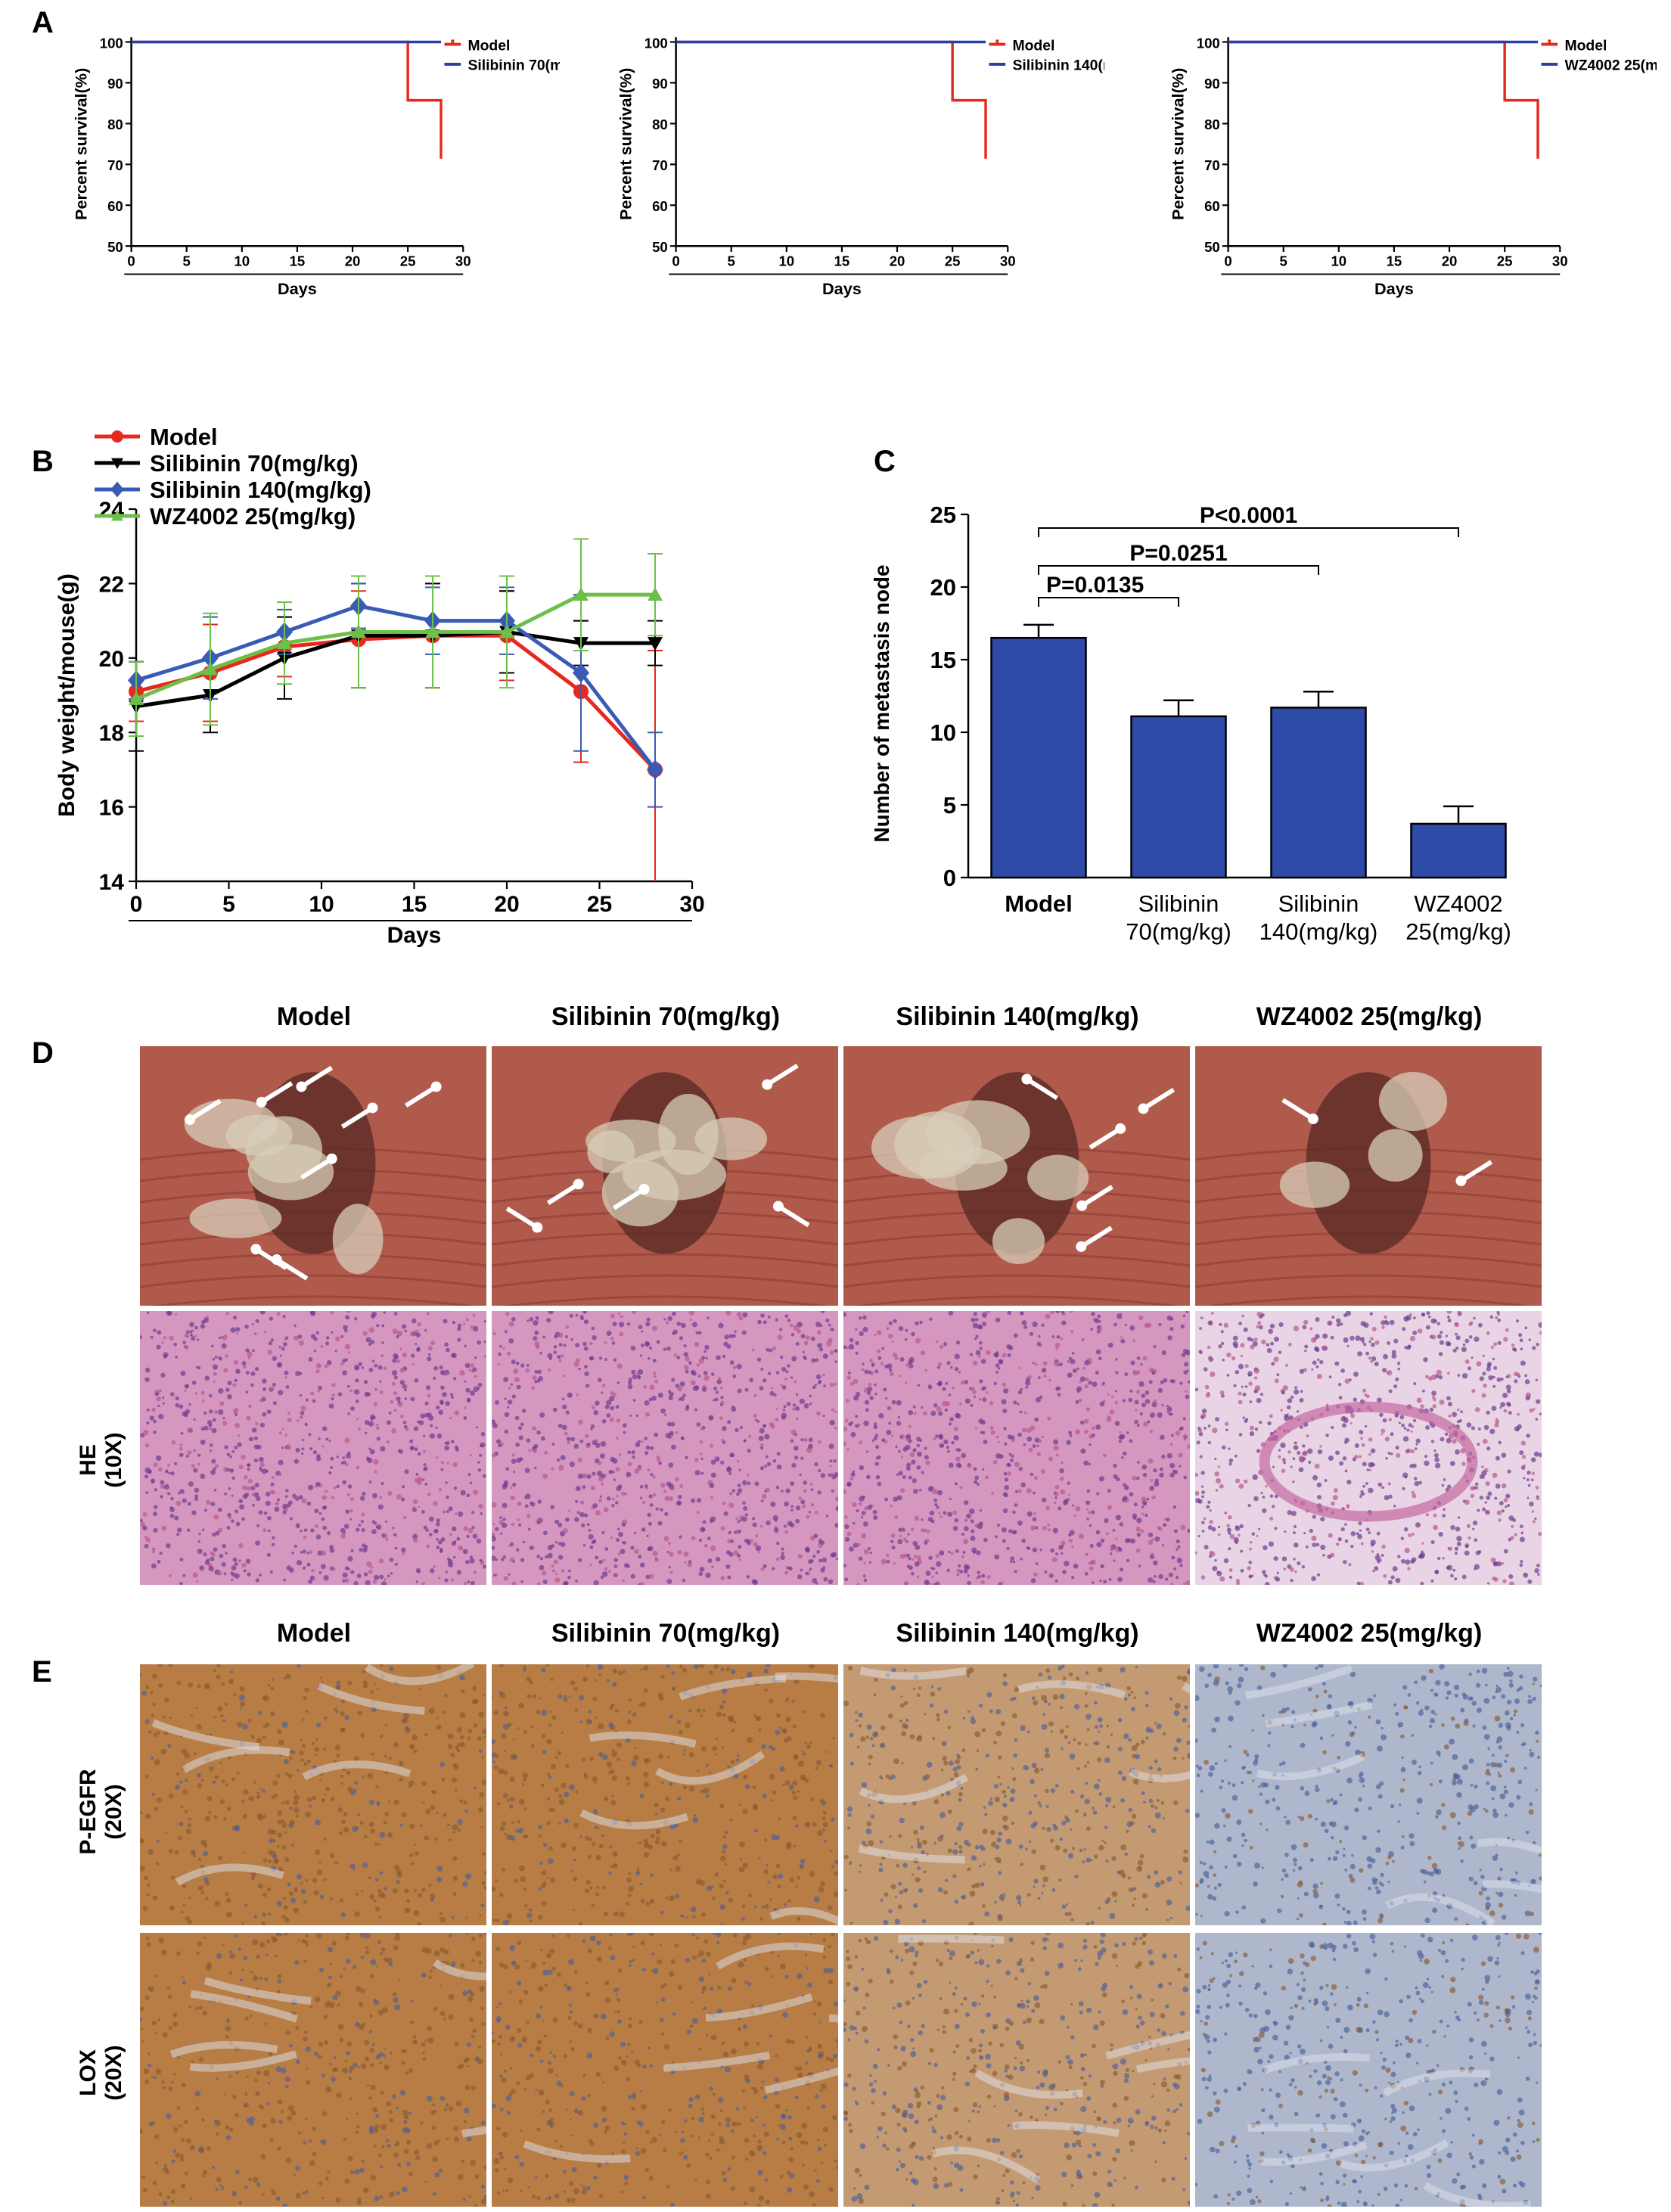 The height and width of the screenshot is (2212, 1671). Describe the element at coordinates (432, 631) in the screenshot. I see `marker-triangle-up` at that location.